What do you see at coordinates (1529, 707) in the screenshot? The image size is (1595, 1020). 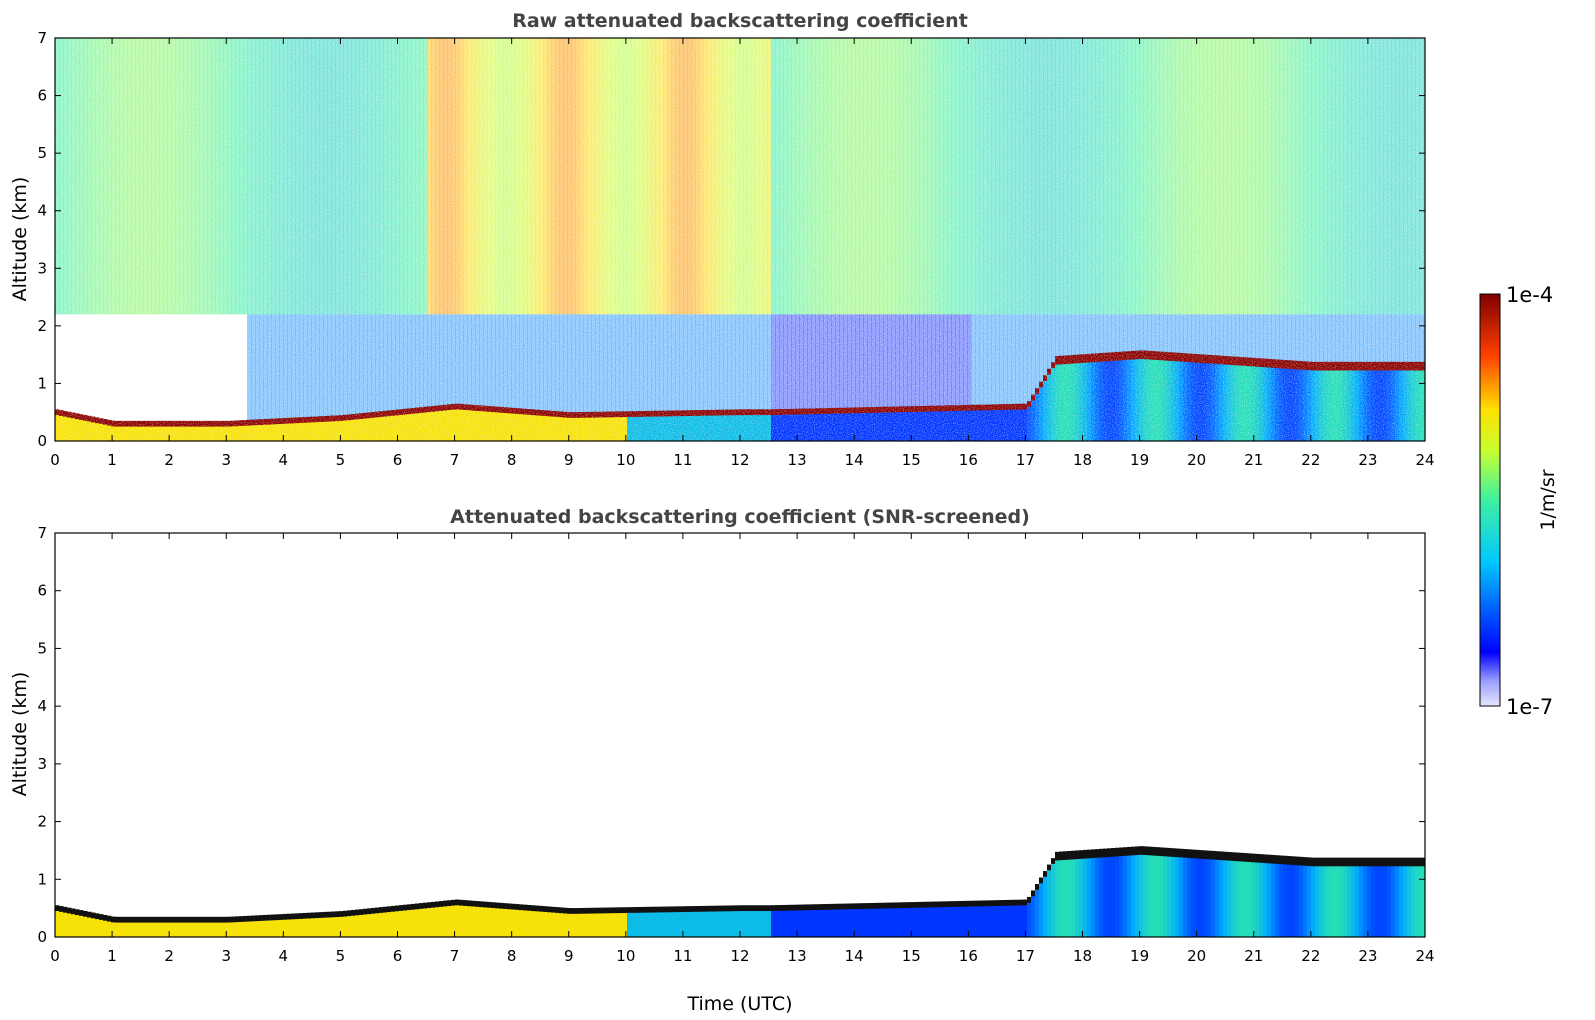 I see `colorbar-min-label: 1e-7` at bounding box center [1529, 707].